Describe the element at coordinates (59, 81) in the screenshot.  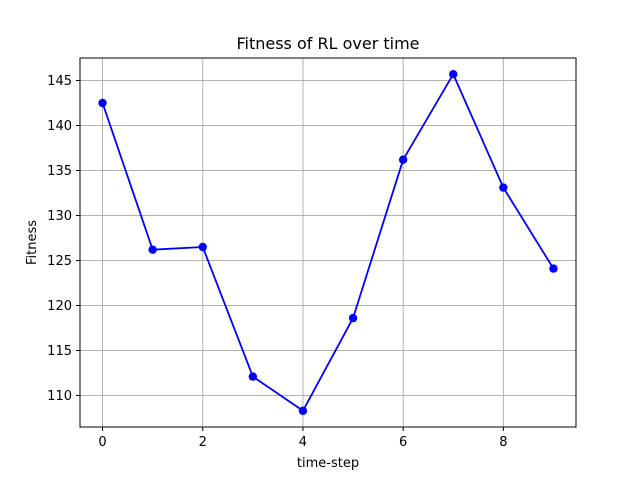
I see `y-tick-label: 145` at that location.